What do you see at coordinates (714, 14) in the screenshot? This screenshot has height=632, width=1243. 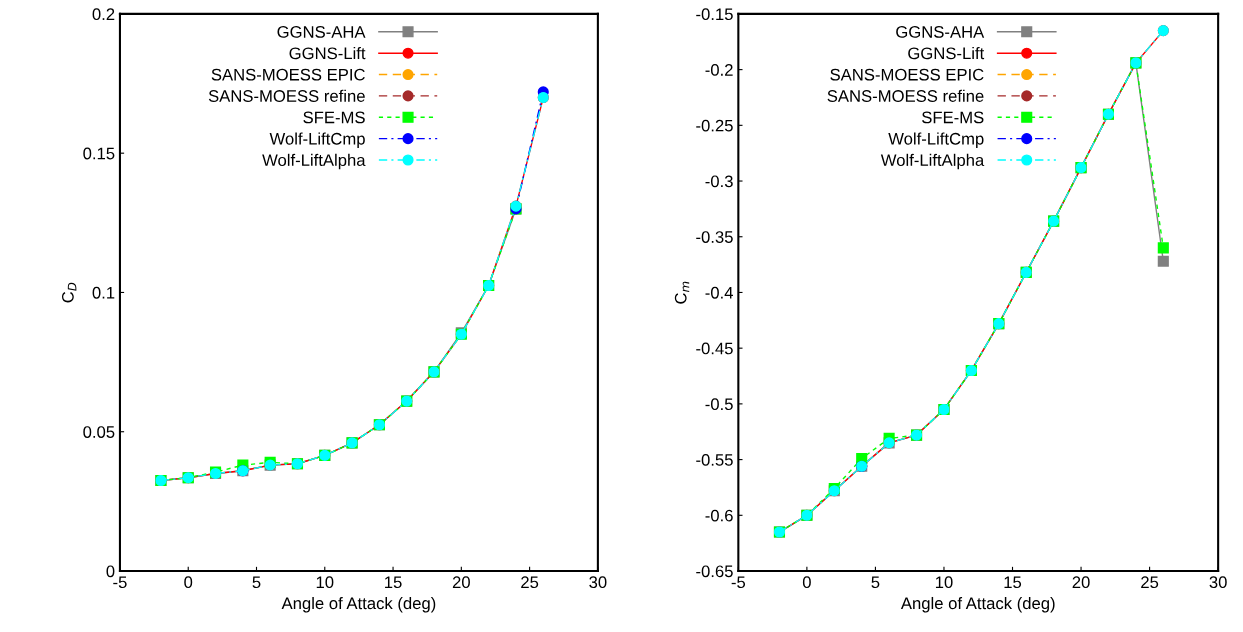 I see `y-tick-label: -0.15` at bounding box center [714, 14].